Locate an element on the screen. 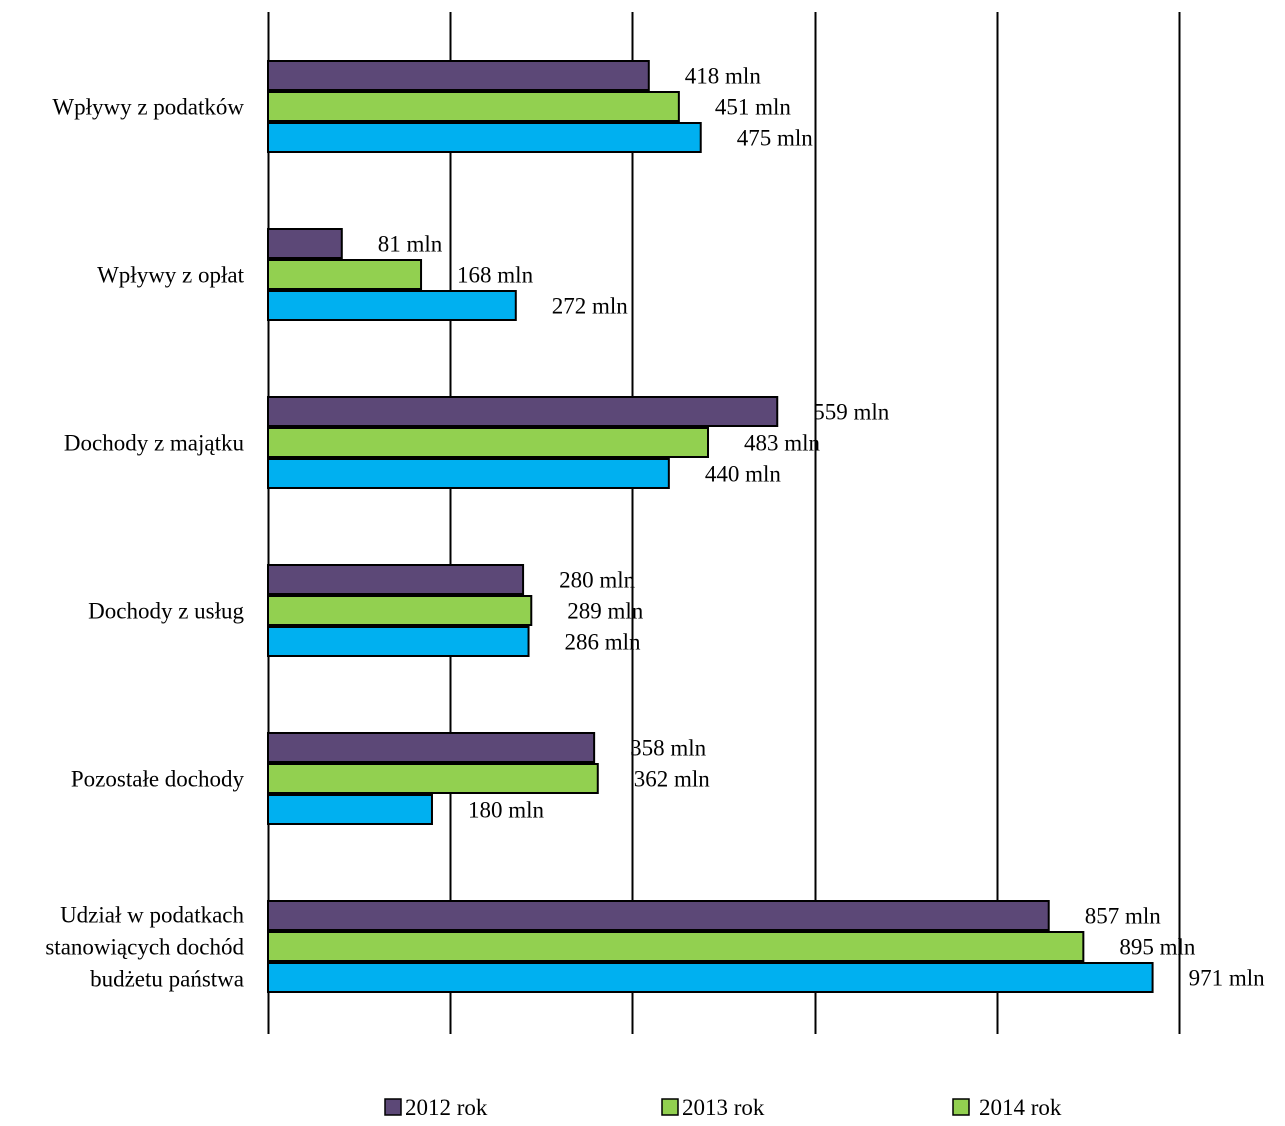  legend-label: 2013 rok is located at coordinates (723, 1107).